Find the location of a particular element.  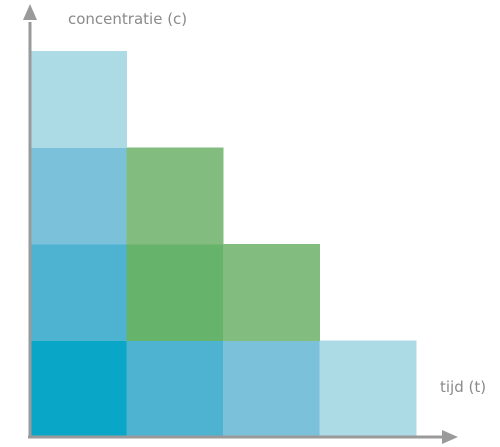

block-col1-row2 is located at coordinates (175, 196).